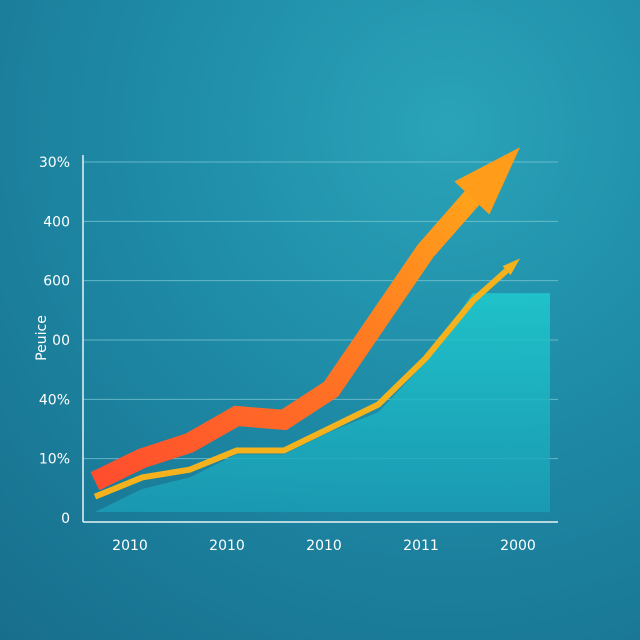  I want to click on orange-arrowhead, so click(487, 181).